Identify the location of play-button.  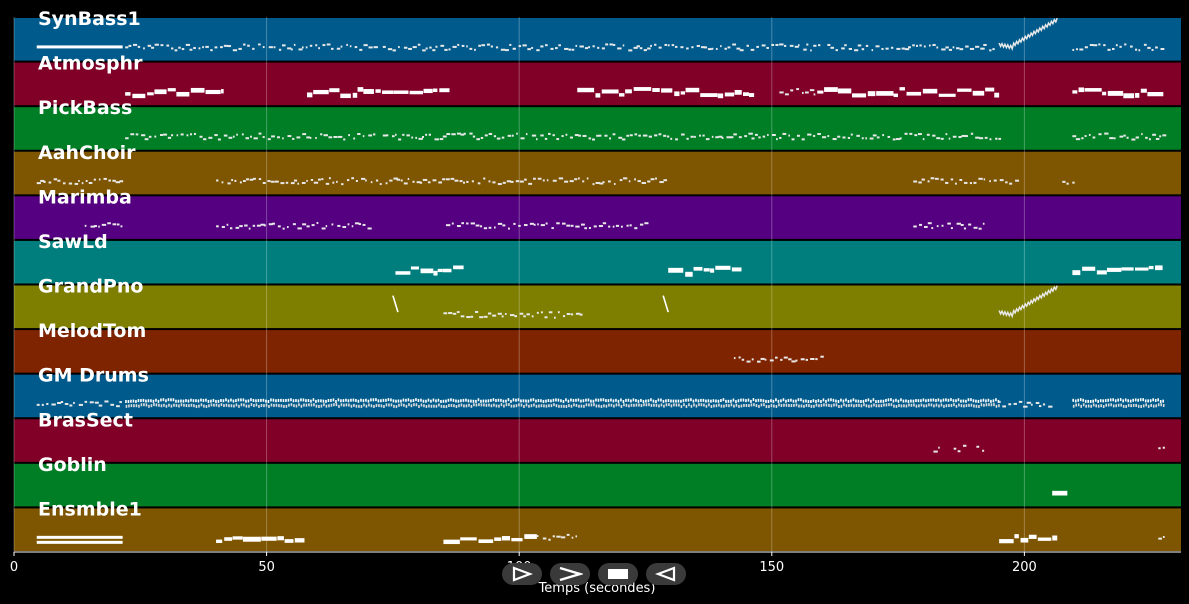
(522, 574).